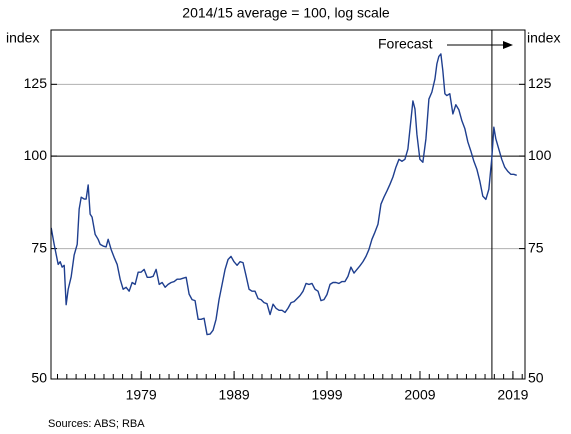 This screenshot has width=571, height=434. What do you see at coordinates (326, 395) in the screenshot?
I see `x-tick-label: 1999` at bounding box center [326, 395].